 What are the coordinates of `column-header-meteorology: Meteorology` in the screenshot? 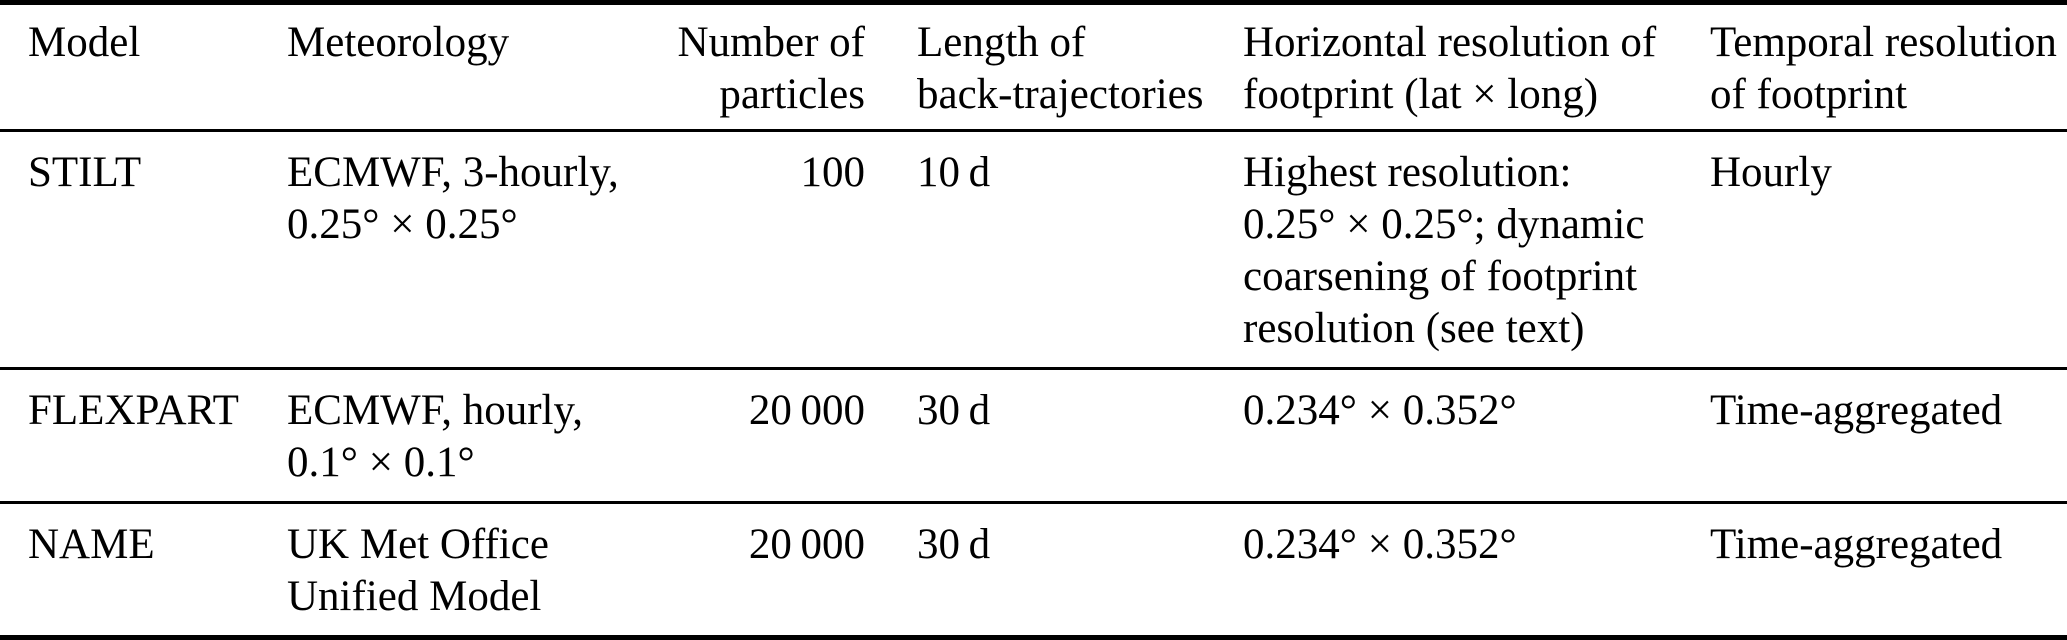 It's located at (398, 42).